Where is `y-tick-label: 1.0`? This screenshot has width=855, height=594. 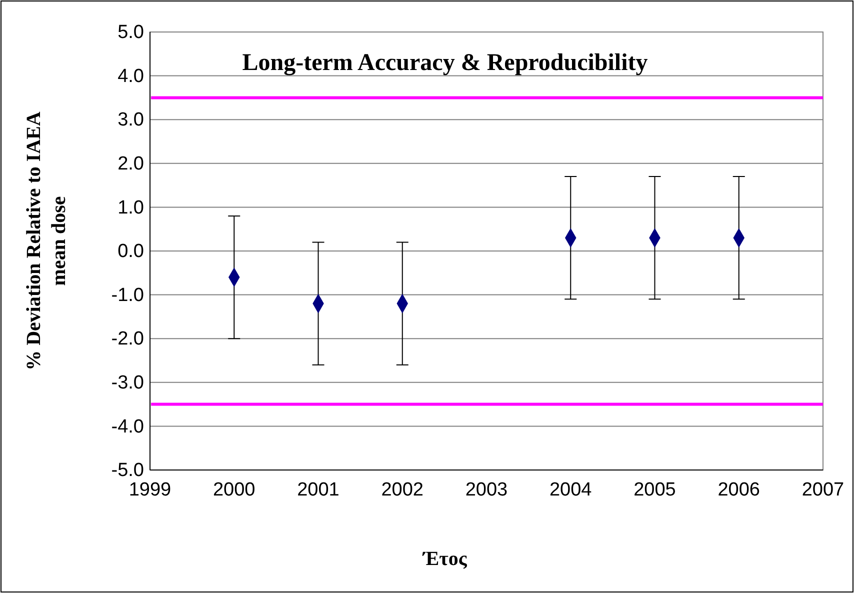
y-tick-label: 1.0 is located at coordinates (131, 207).